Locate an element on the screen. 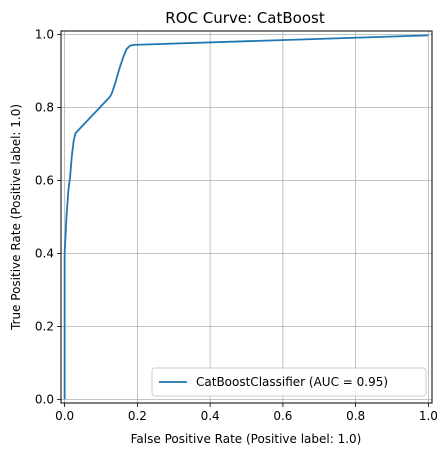 The image size is (448, 455). x-tick-label: 0.8 is located at coordinates (355, 416).